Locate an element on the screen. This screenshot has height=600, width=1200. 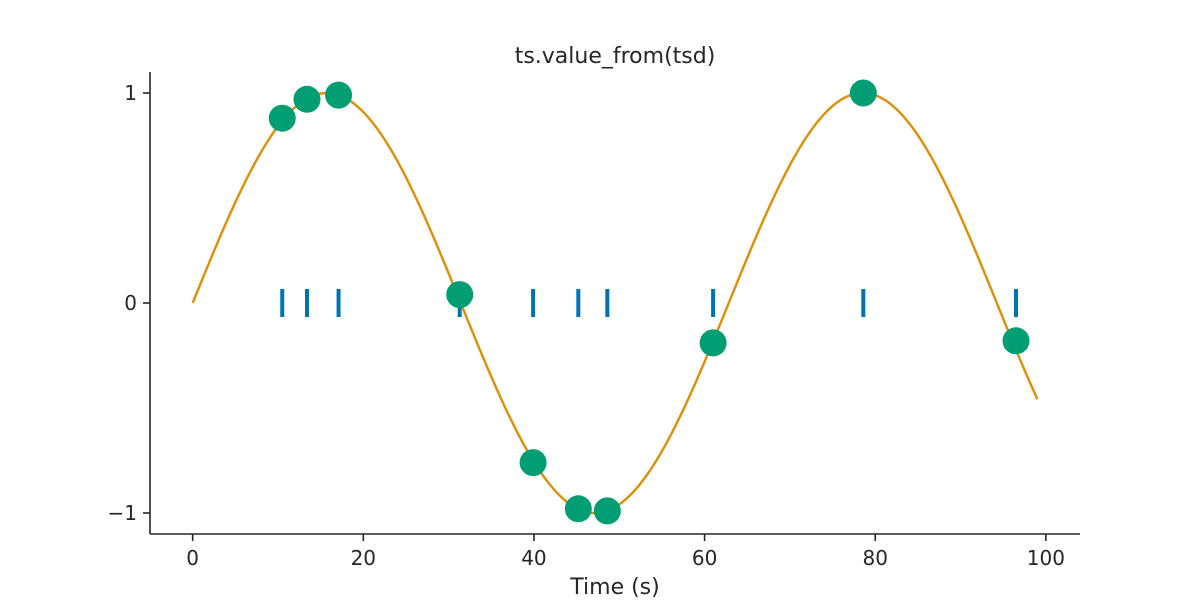
x-tick-label: 100 is located at coordinates (1046, 558).